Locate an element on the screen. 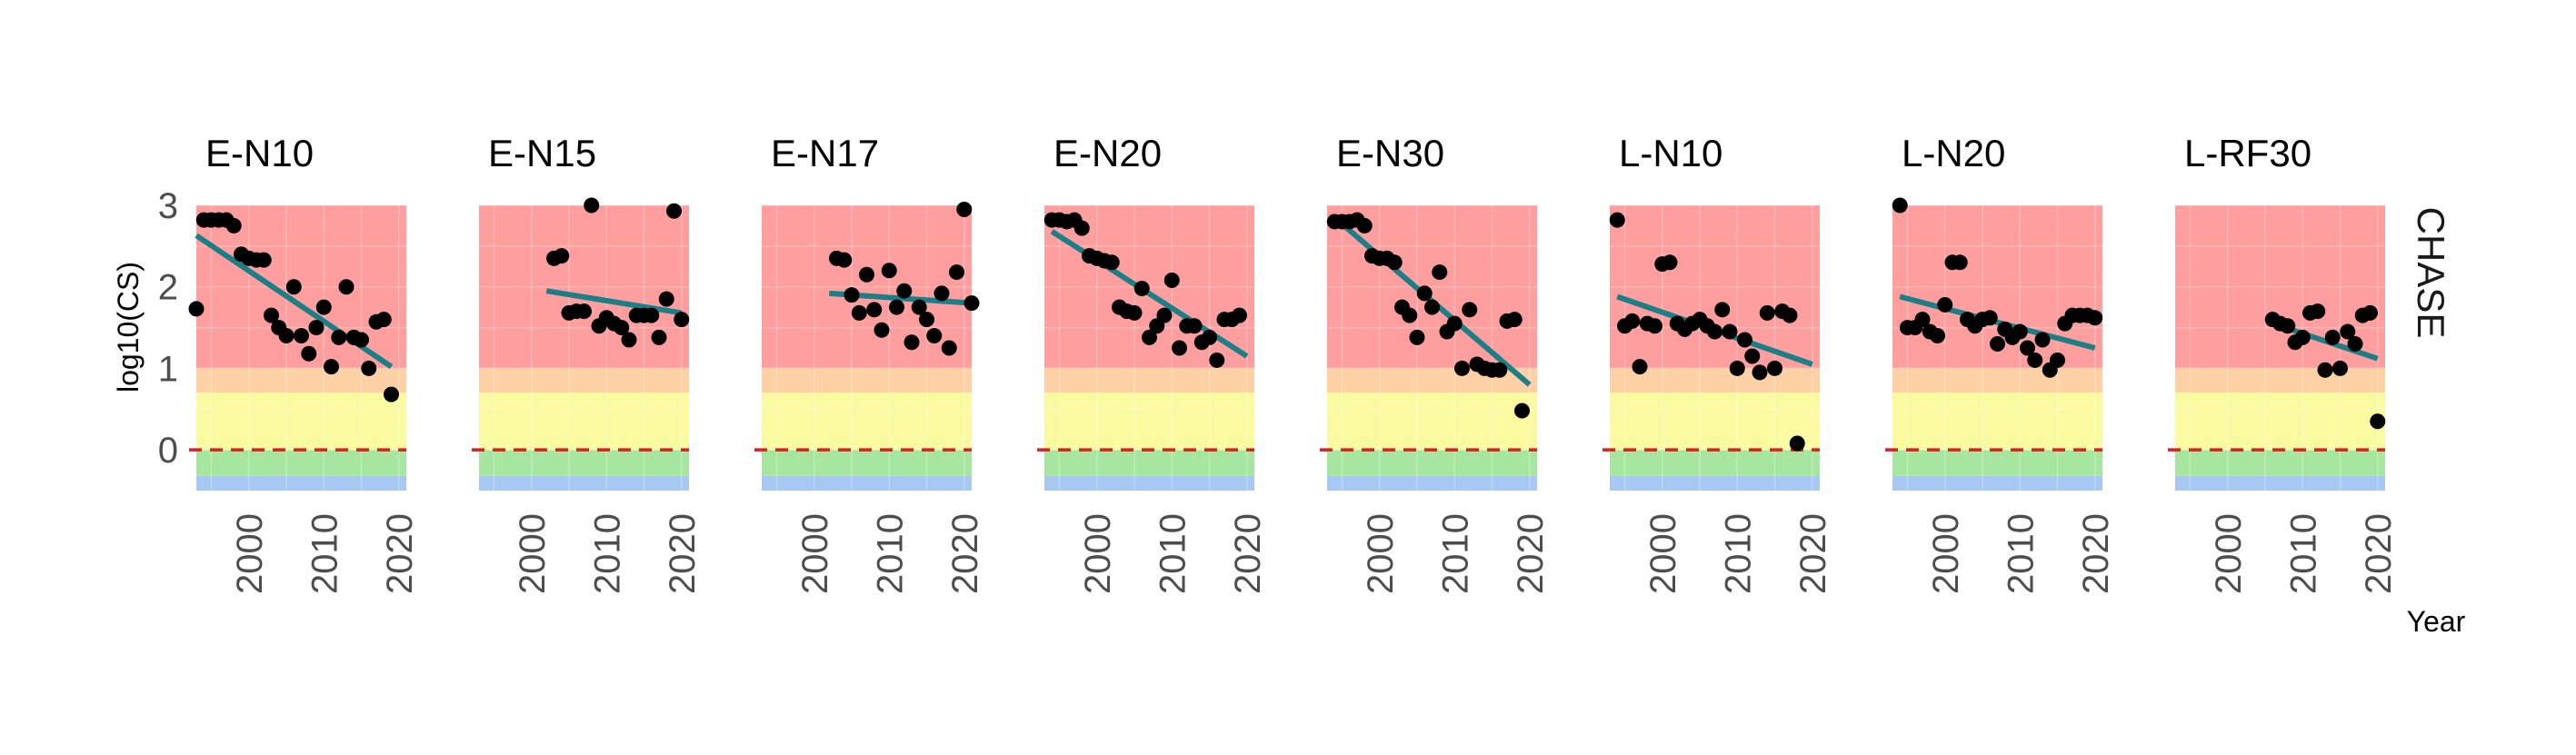 Image resolution: width=2576 pixels, height=755 pixels. panel-title: E-N15 is located at coordinates (542, 153).